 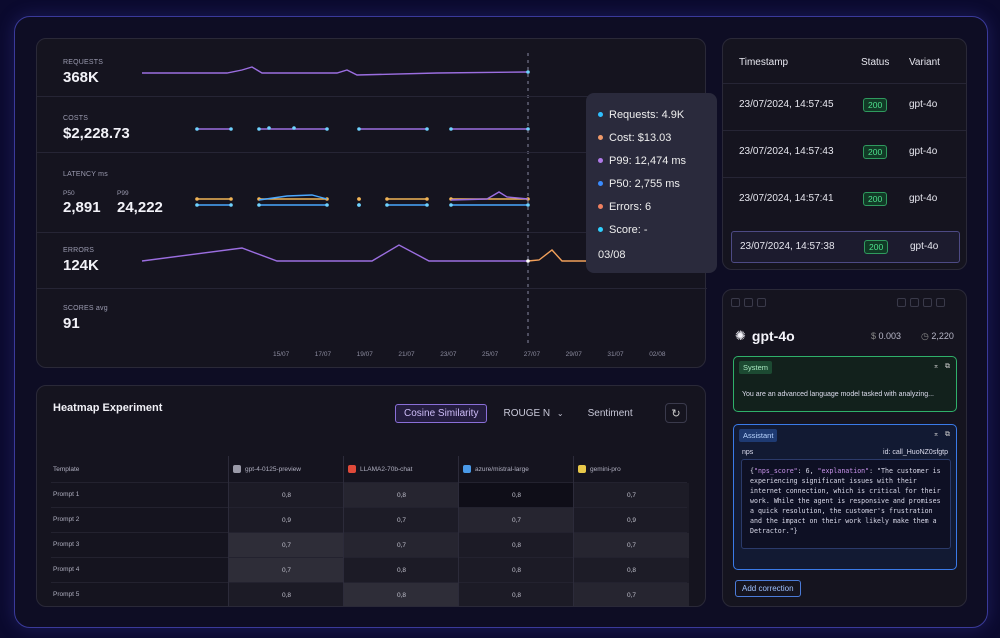 I want to click on log-row: 23/07/2024, 14:57:43 200 gpt-4o, so click(x=844, y=153).